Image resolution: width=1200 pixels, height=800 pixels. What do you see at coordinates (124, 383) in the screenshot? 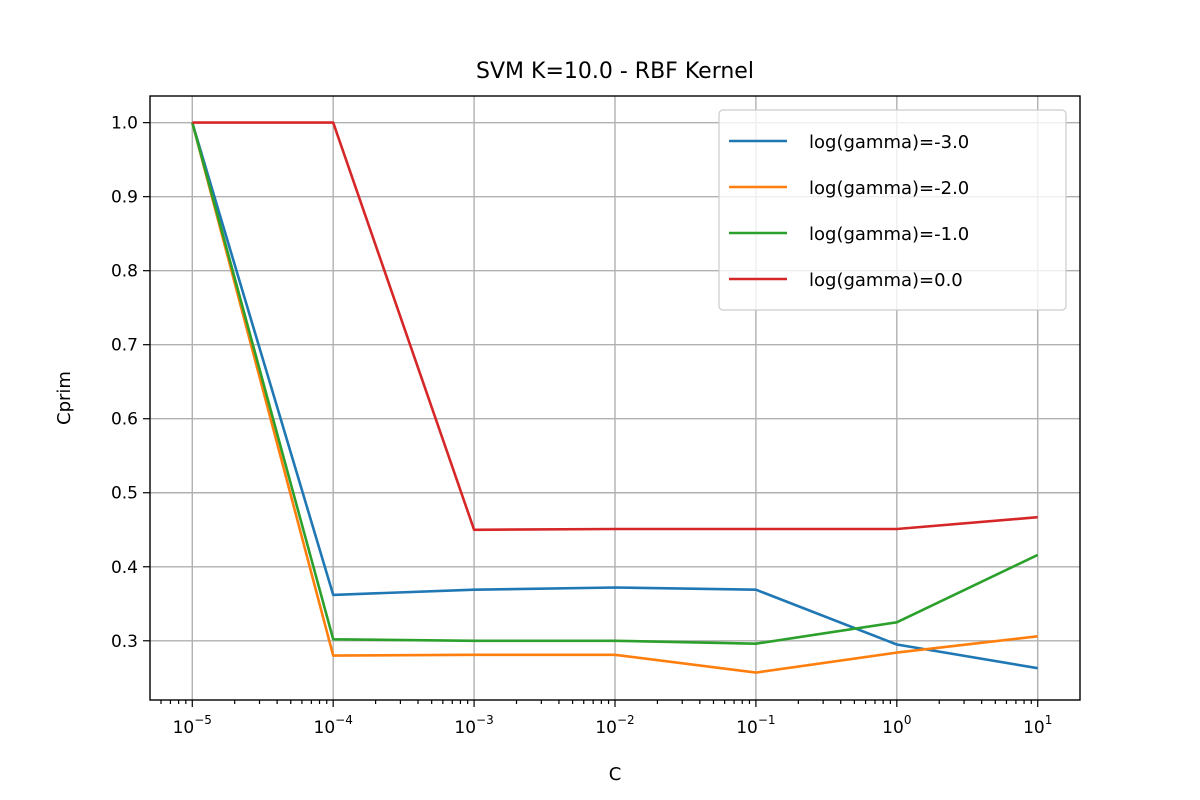
I see `y-tick-labels: 0.3 0.4 0.5 0.6 0.7 0.8 0.9 1.0` at bounding box center [124, 383].